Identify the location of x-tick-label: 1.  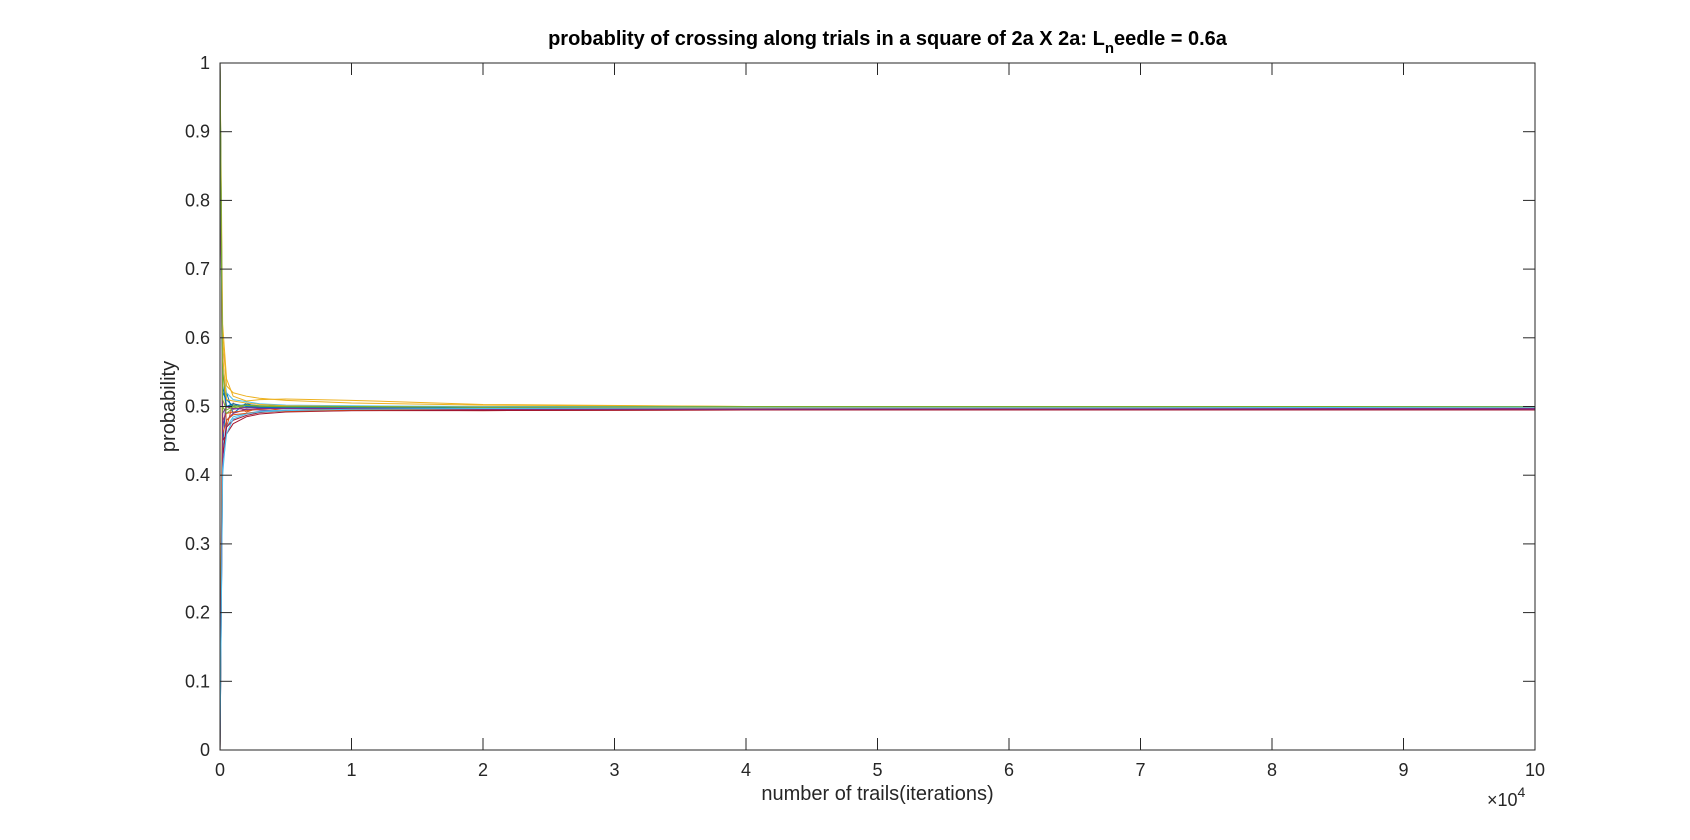
(351, 770).